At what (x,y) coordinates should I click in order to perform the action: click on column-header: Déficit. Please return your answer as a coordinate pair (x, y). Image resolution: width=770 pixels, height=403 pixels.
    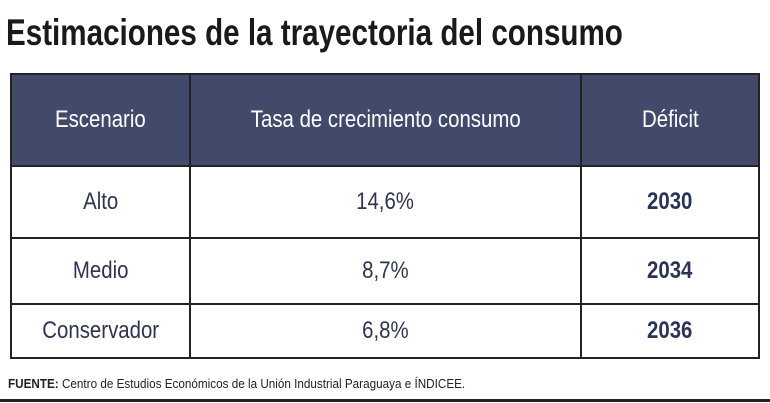
    Looking at the image, I should click on (670, 120).